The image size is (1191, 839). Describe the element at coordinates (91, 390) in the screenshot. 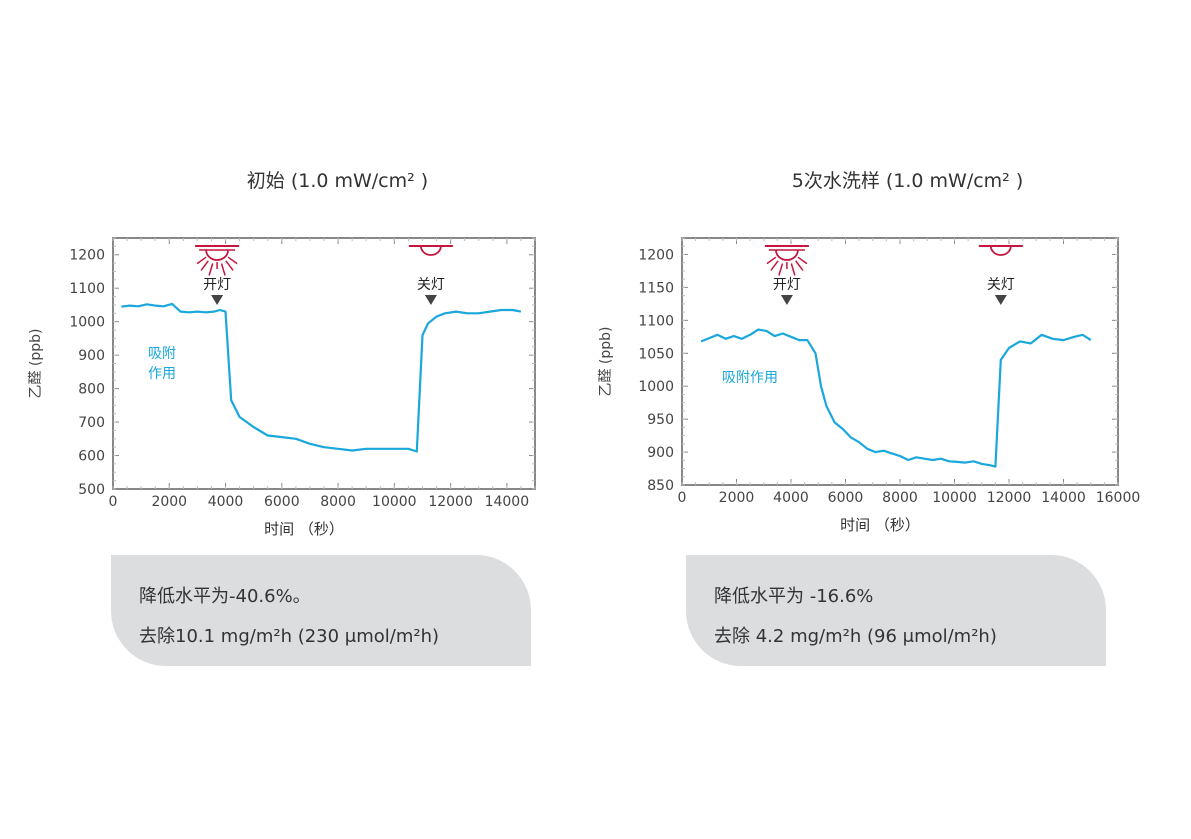

I see `y-tick-label: 800` at that location.